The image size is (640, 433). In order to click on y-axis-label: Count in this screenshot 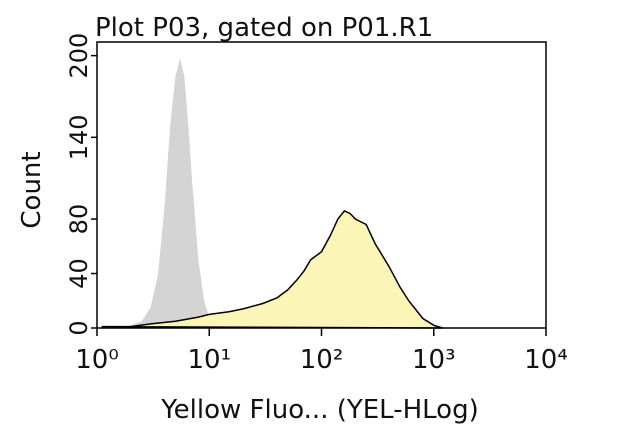, I will do `click(32, 189)`.